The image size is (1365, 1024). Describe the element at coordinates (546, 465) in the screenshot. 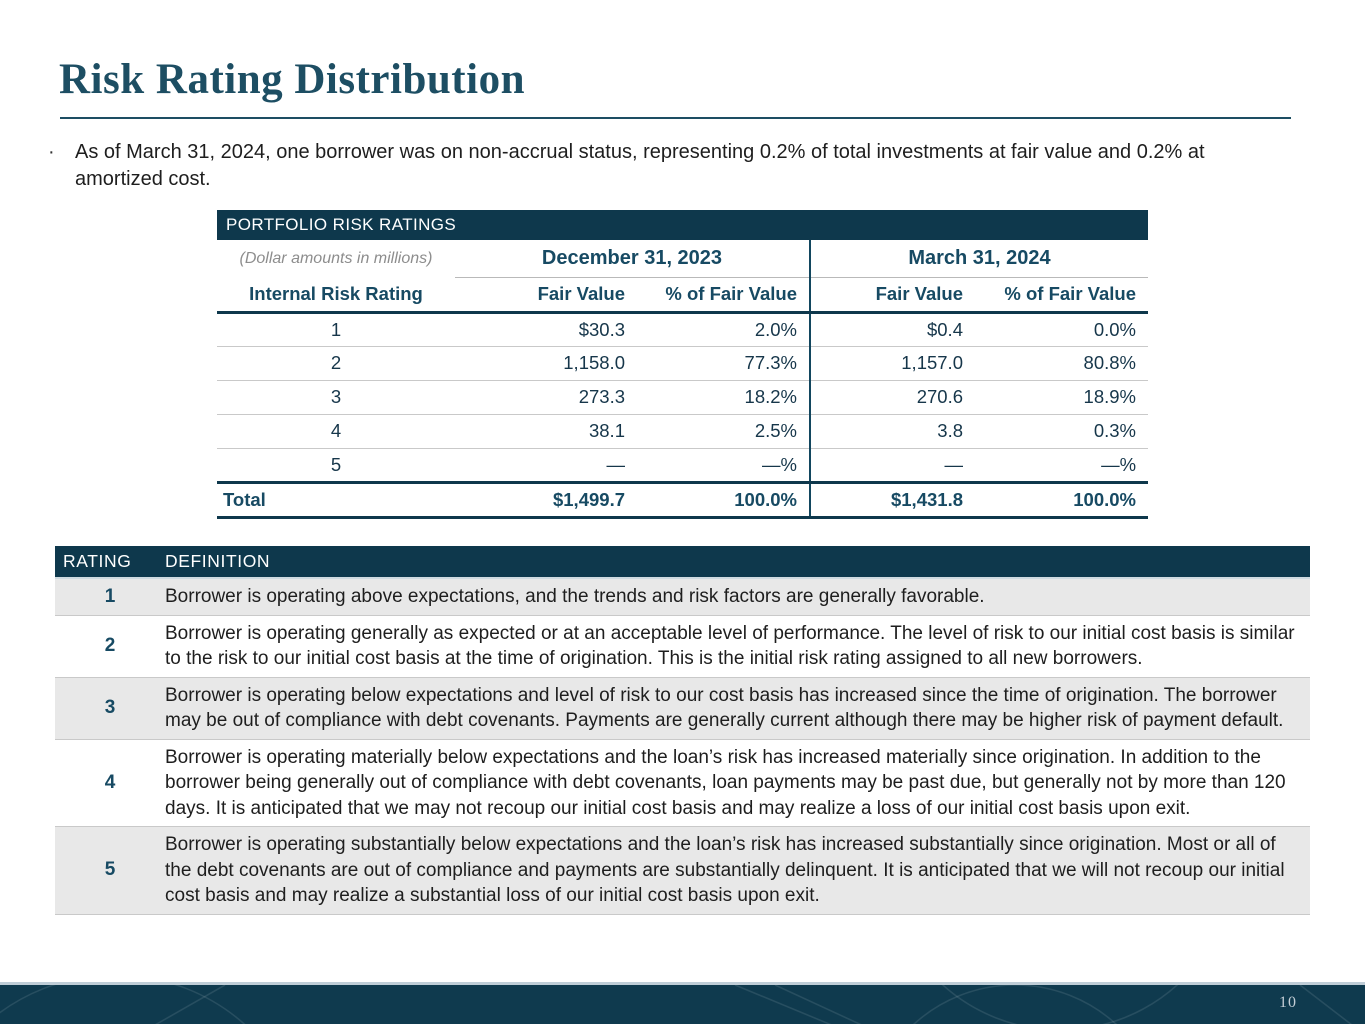

I see `dec-fair-value: —` at that location.